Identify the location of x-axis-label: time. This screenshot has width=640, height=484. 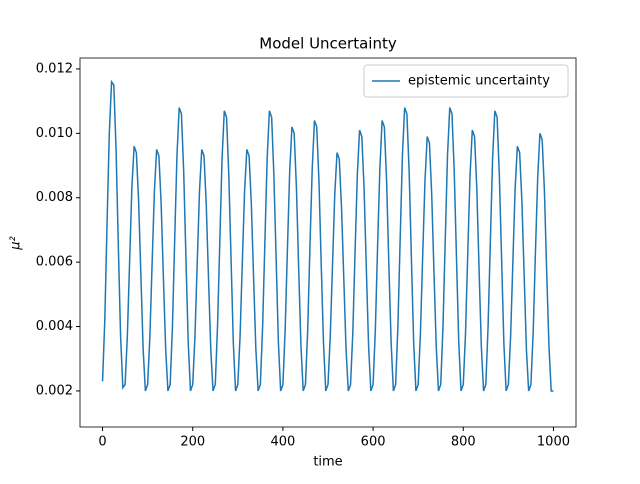
(327, 462).